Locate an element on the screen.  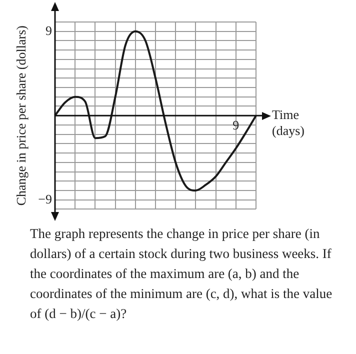
x-axis-title: Time (days) is located at coordinates (288, 122).